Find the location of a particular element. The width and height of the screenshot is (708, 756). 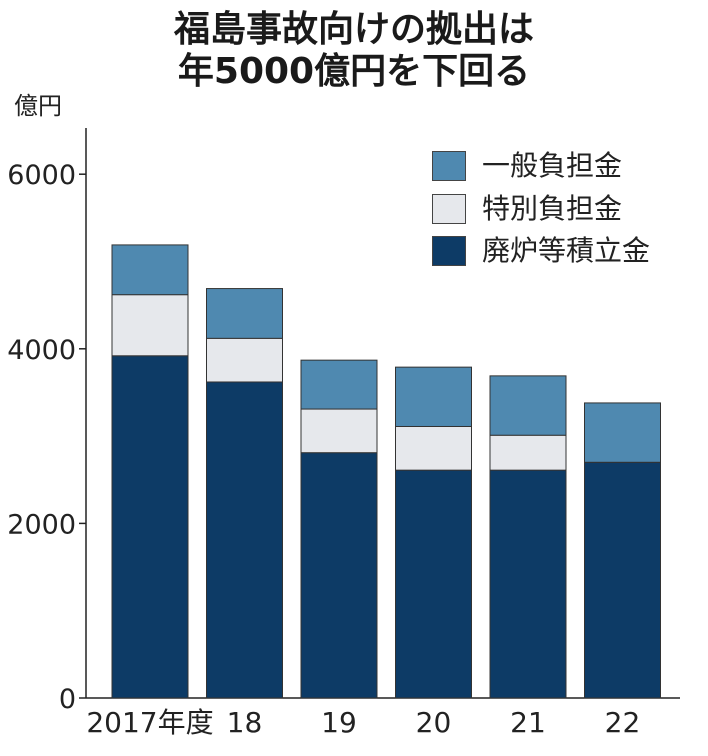

legend-swatch-decommission is located at coordinates (449, 251).